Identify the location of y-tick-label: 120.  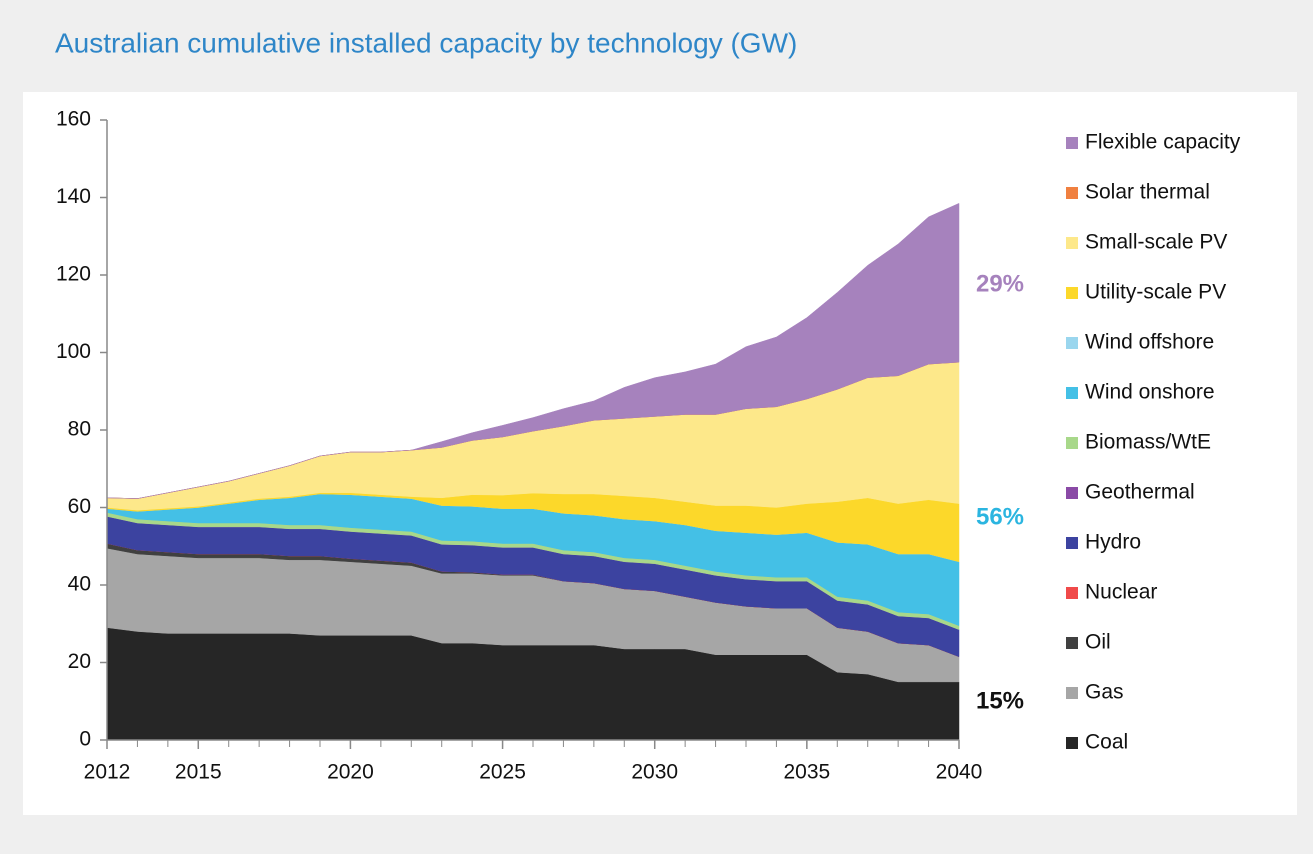
(73, 274).